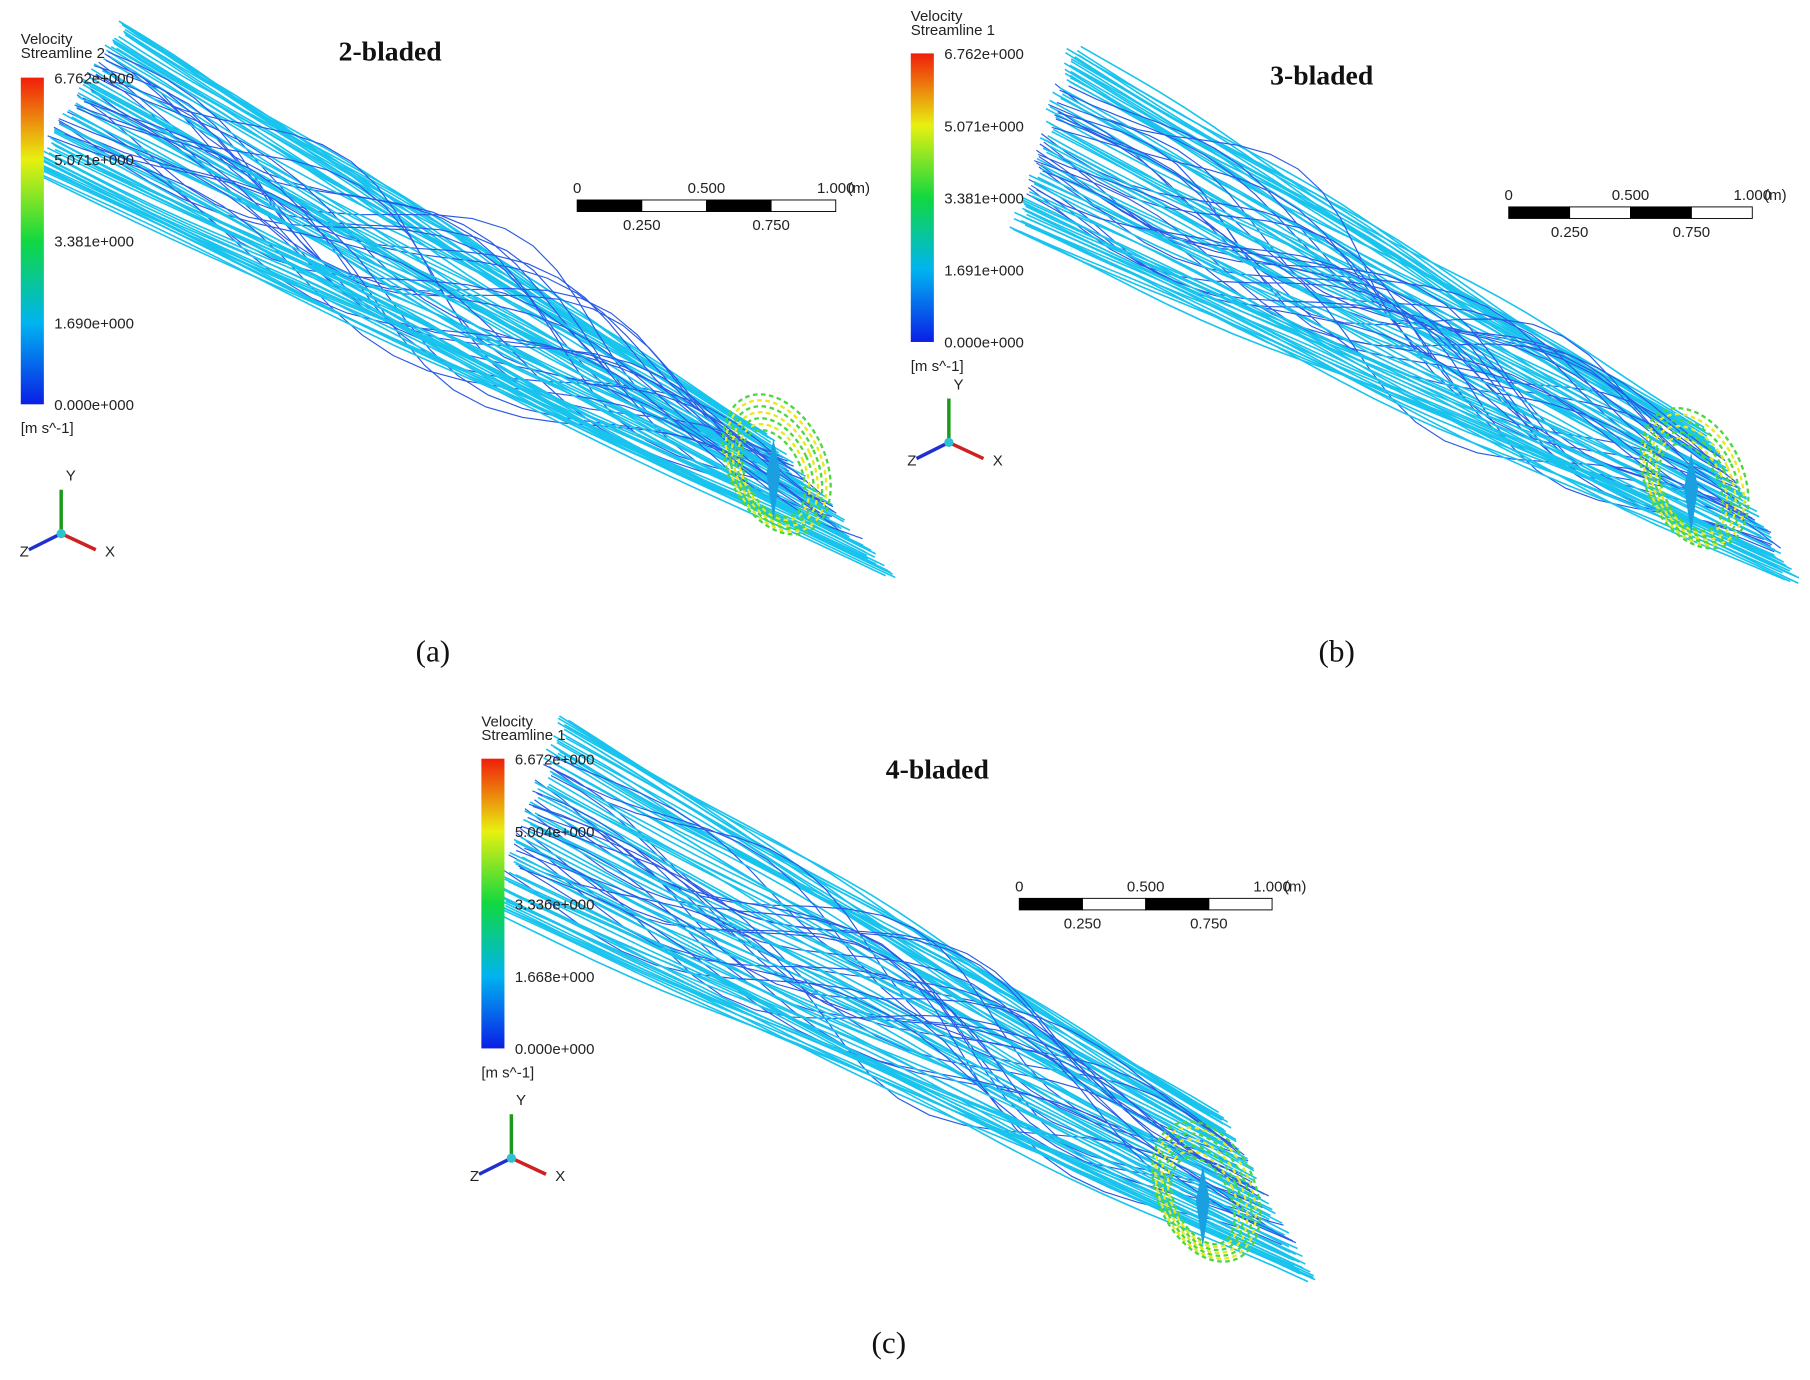 This screenshot has width=1810, height=1380. Describe the element at coordinates (937, 366) in the screenshot. I see `legend-unit: [m s^-1]` at that location.